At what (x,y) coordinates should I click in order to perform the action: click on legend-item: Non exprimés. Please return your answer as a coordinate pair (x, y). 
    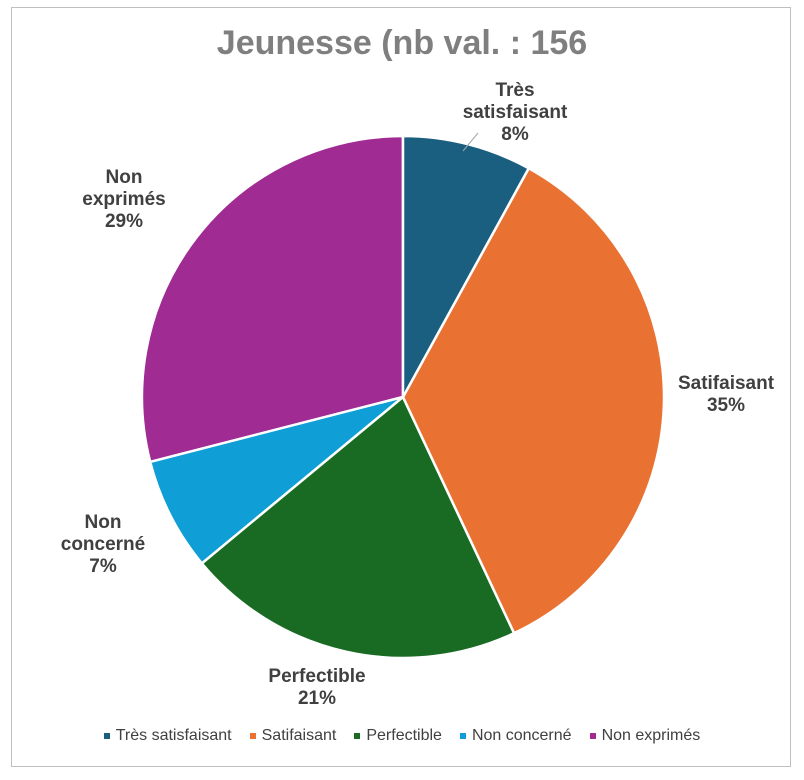
    Looking at the image, I should click on (645, 736).